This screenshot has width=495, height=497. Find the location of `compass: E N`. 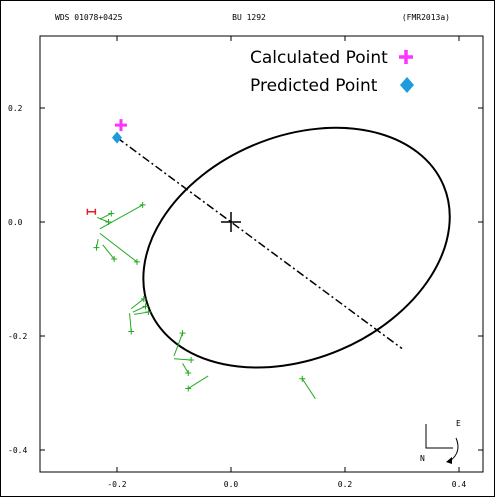

compass: E N is located at coordinates (440, 441).